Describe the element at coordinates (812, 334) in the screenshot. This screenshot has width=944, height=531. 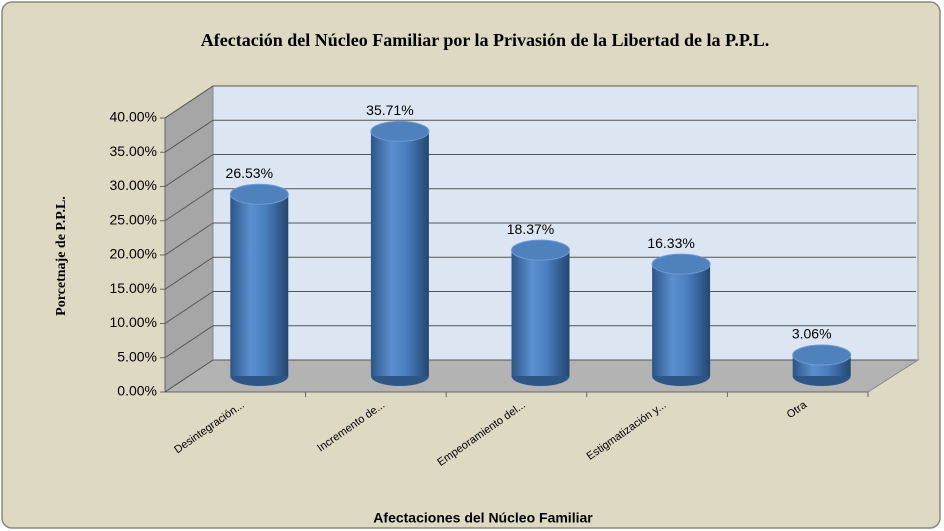
I see `value-label: 3.06%` at that location.